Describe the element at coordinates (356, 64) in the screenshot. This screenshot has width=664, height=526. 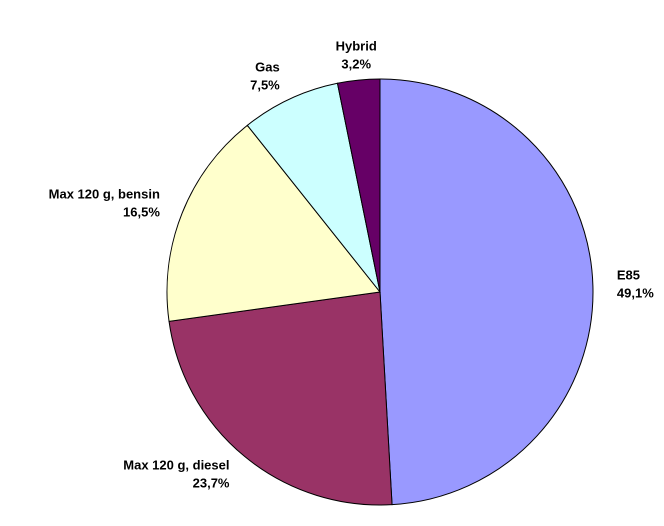
I see `slice-value-label: 3,2%` at that location.